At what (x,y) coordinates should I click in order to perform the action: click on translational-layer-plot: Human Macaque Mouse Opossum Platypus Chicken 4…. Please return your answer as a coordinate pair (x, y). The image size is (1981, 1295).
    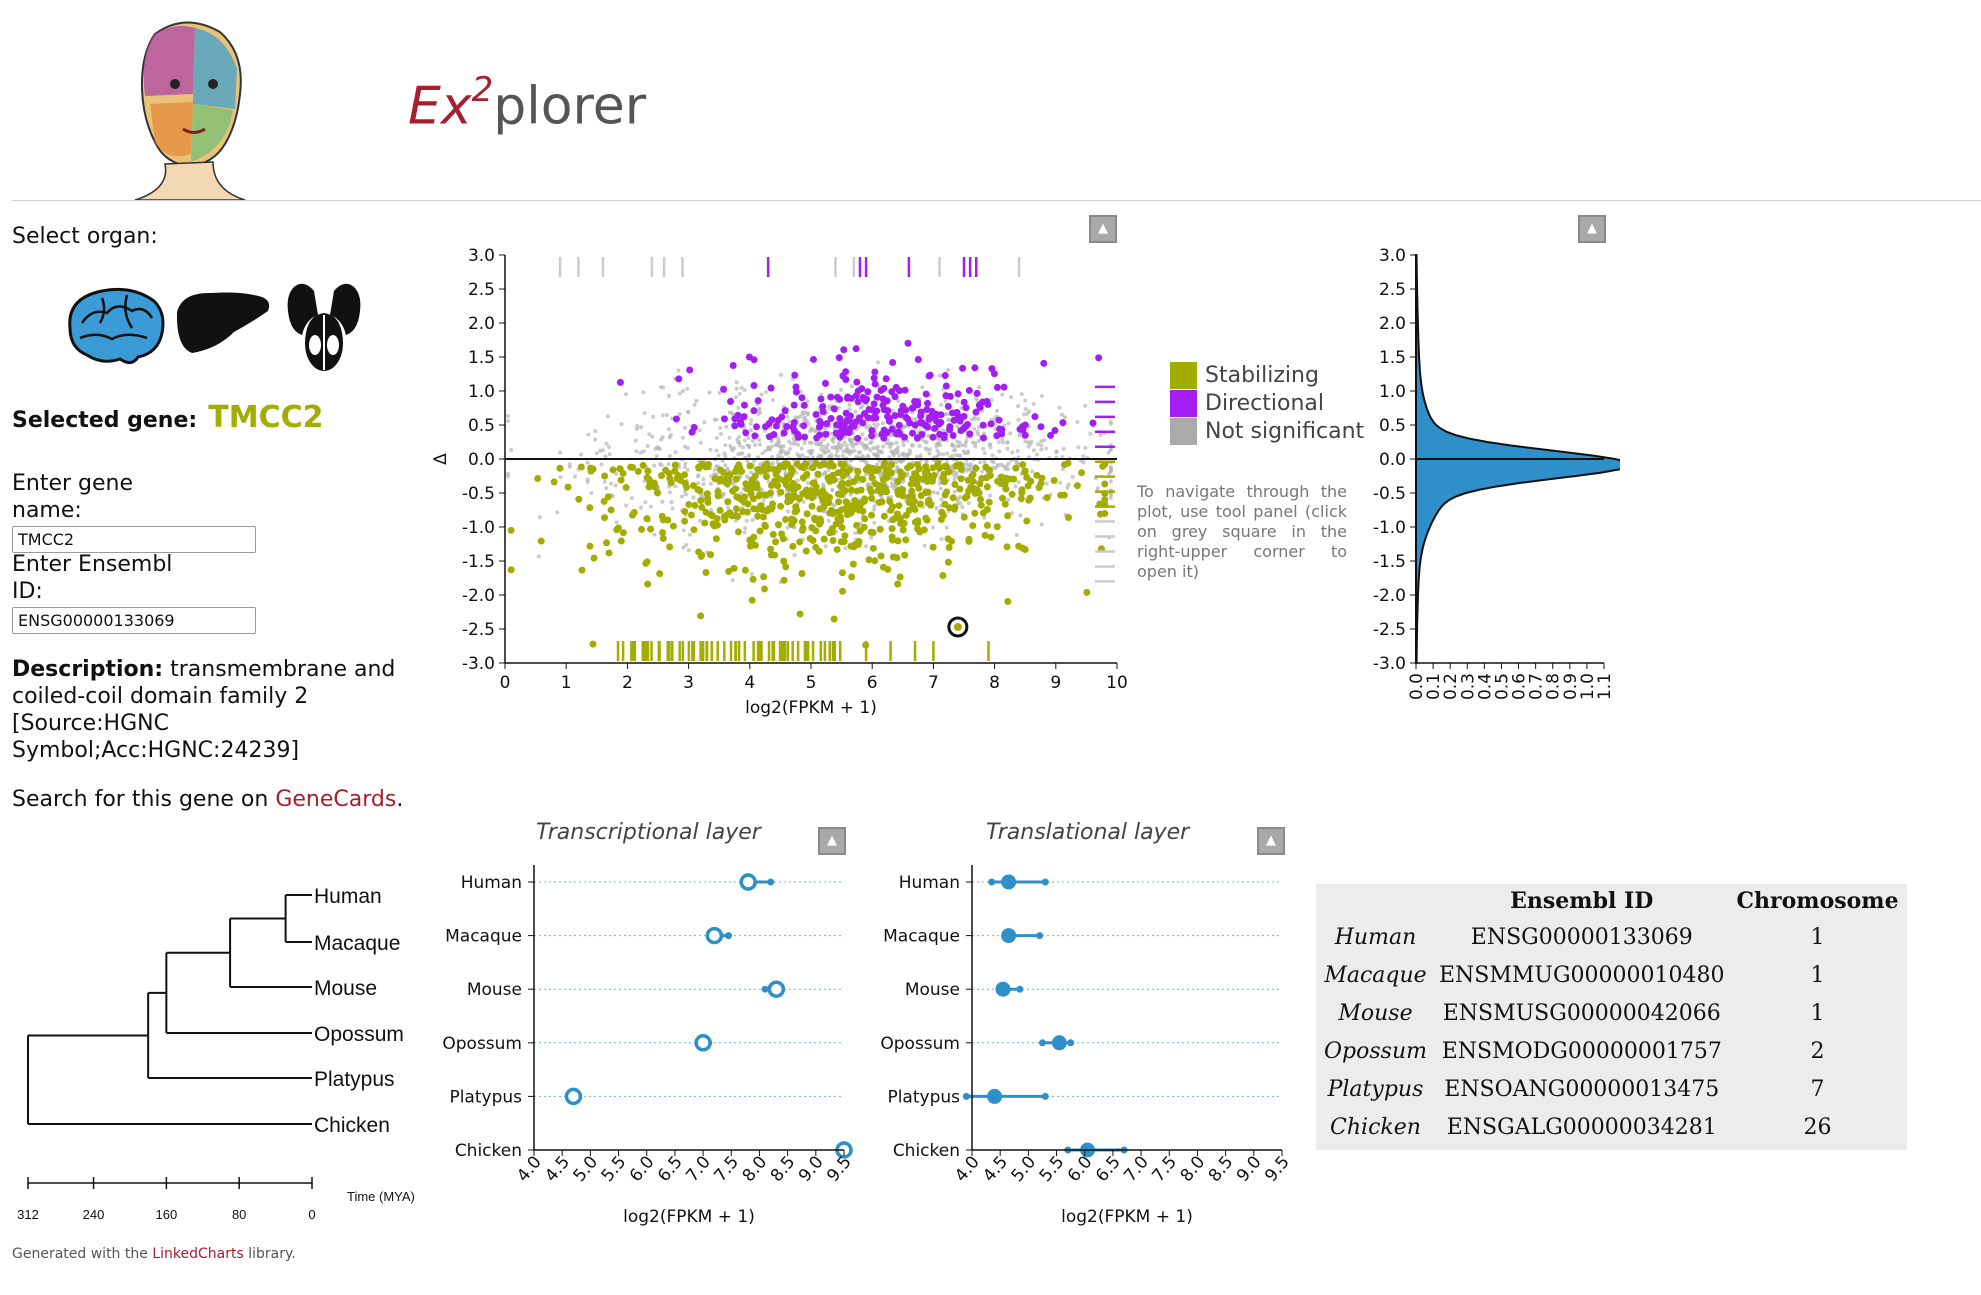
    Looking at the image, I should click on (1083, 1050).